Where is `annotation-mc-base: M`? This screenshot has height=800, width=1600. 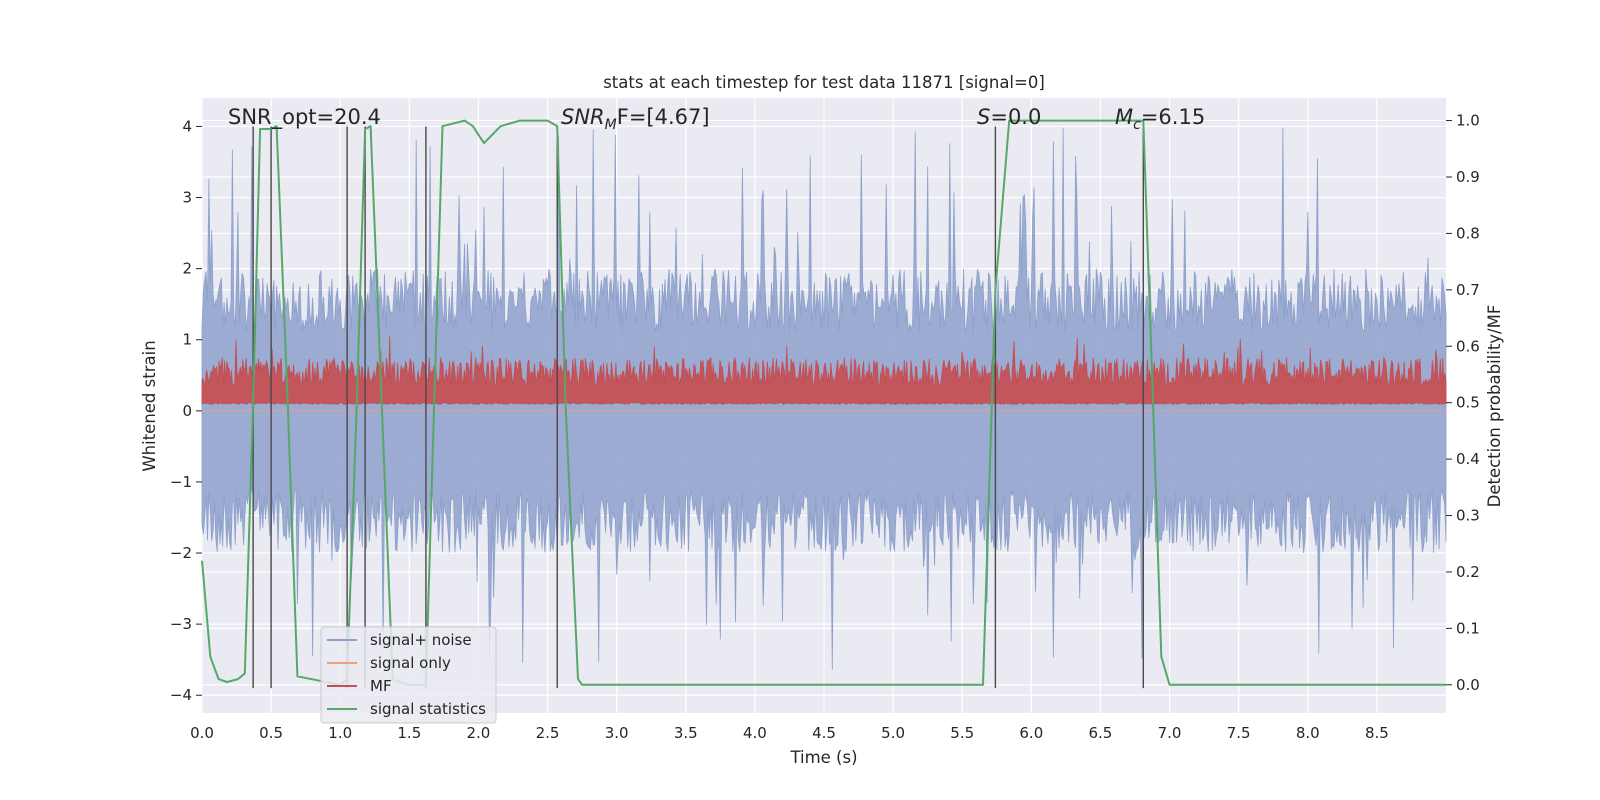
annotation-mc-base: M is located at coordinates (1124, 117).